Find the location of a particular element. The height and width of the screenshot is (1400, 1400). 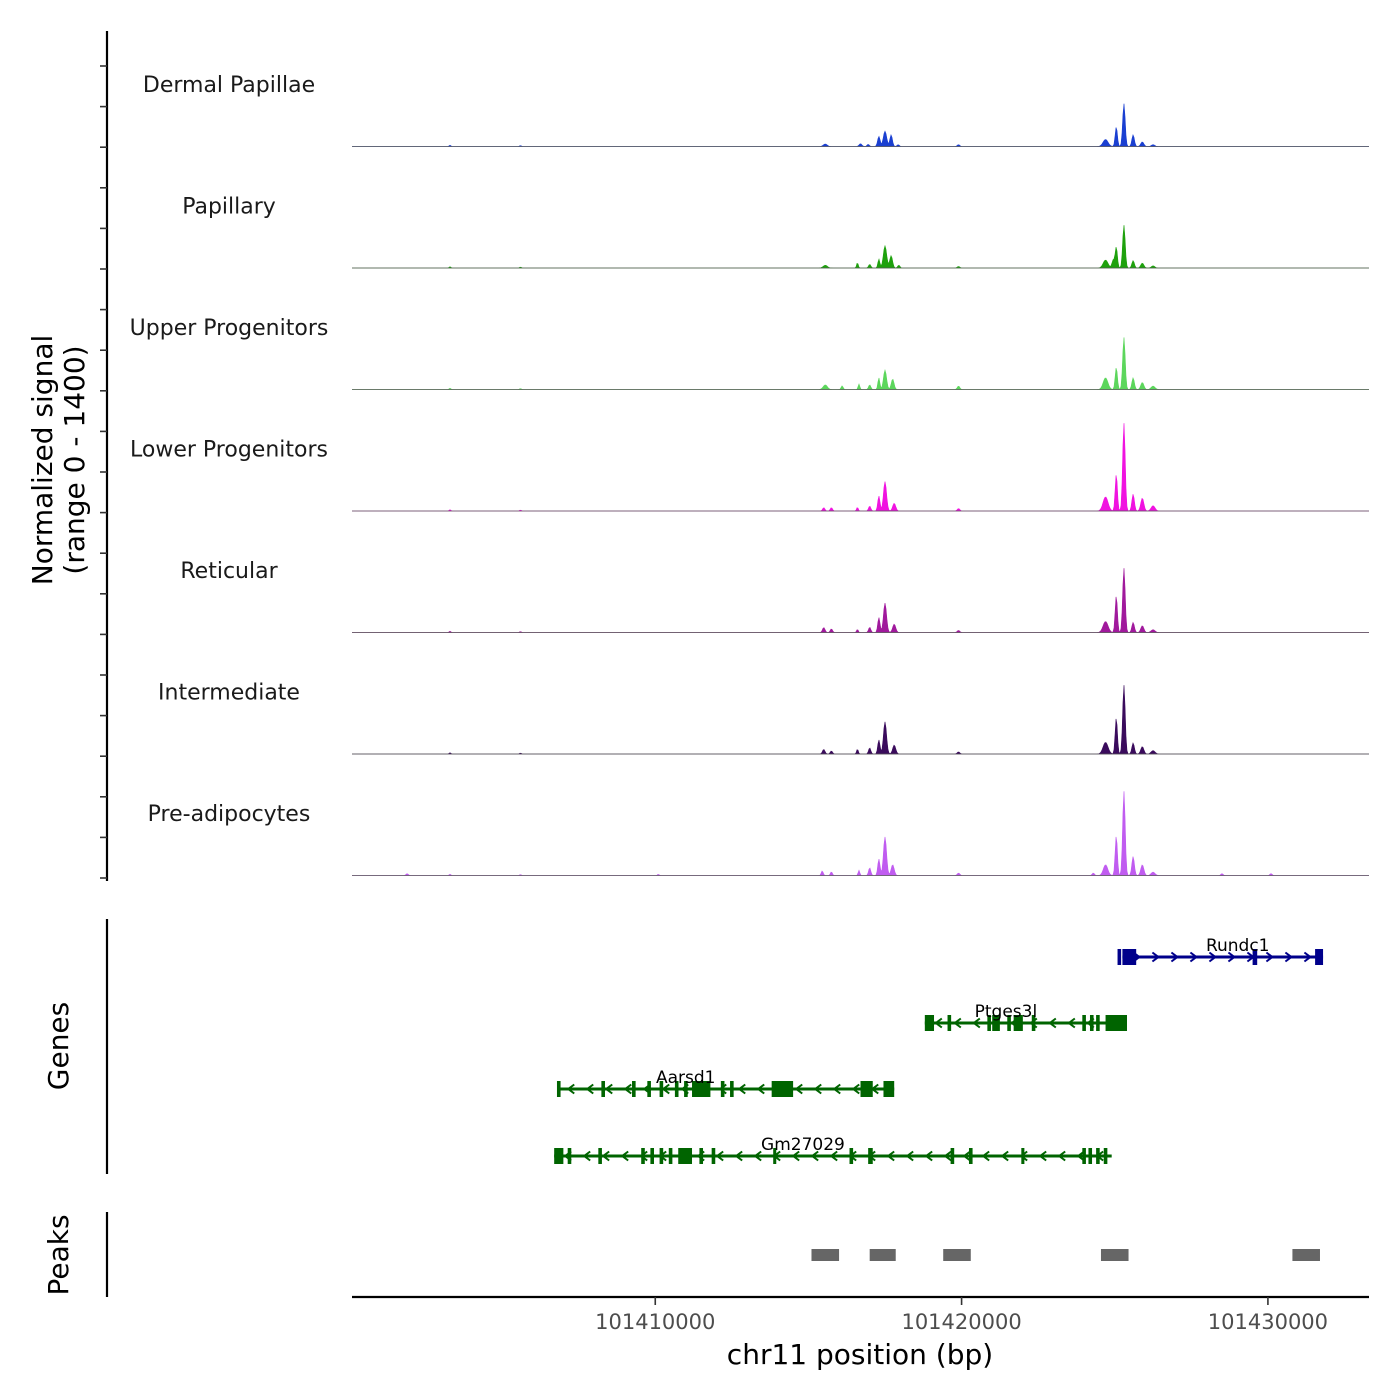

x-tick-label: 101430000 is located at coordinates (1268, 1322).